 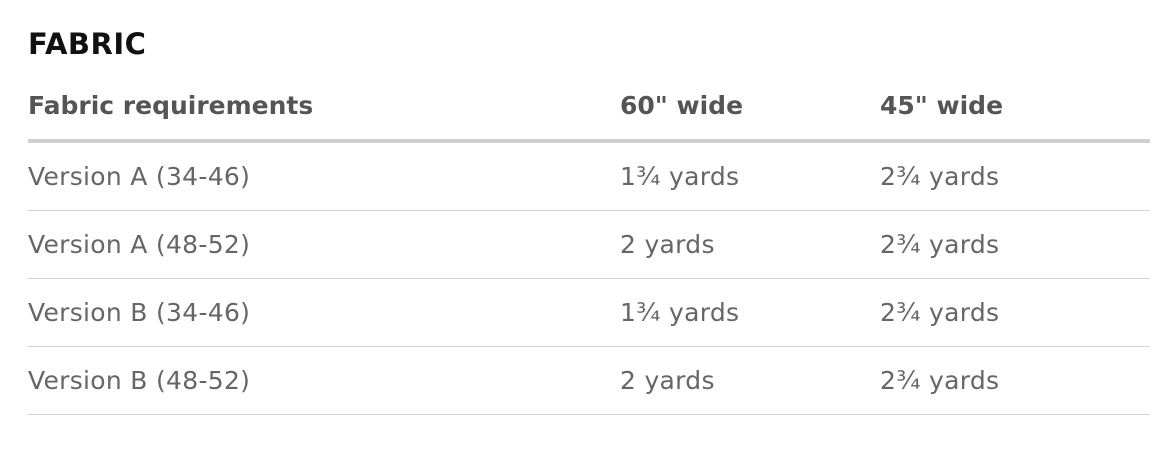 I want to click on table-row: Version A (34-46) 1¾ yards 2¾ yards, so click(x=589, y=176).